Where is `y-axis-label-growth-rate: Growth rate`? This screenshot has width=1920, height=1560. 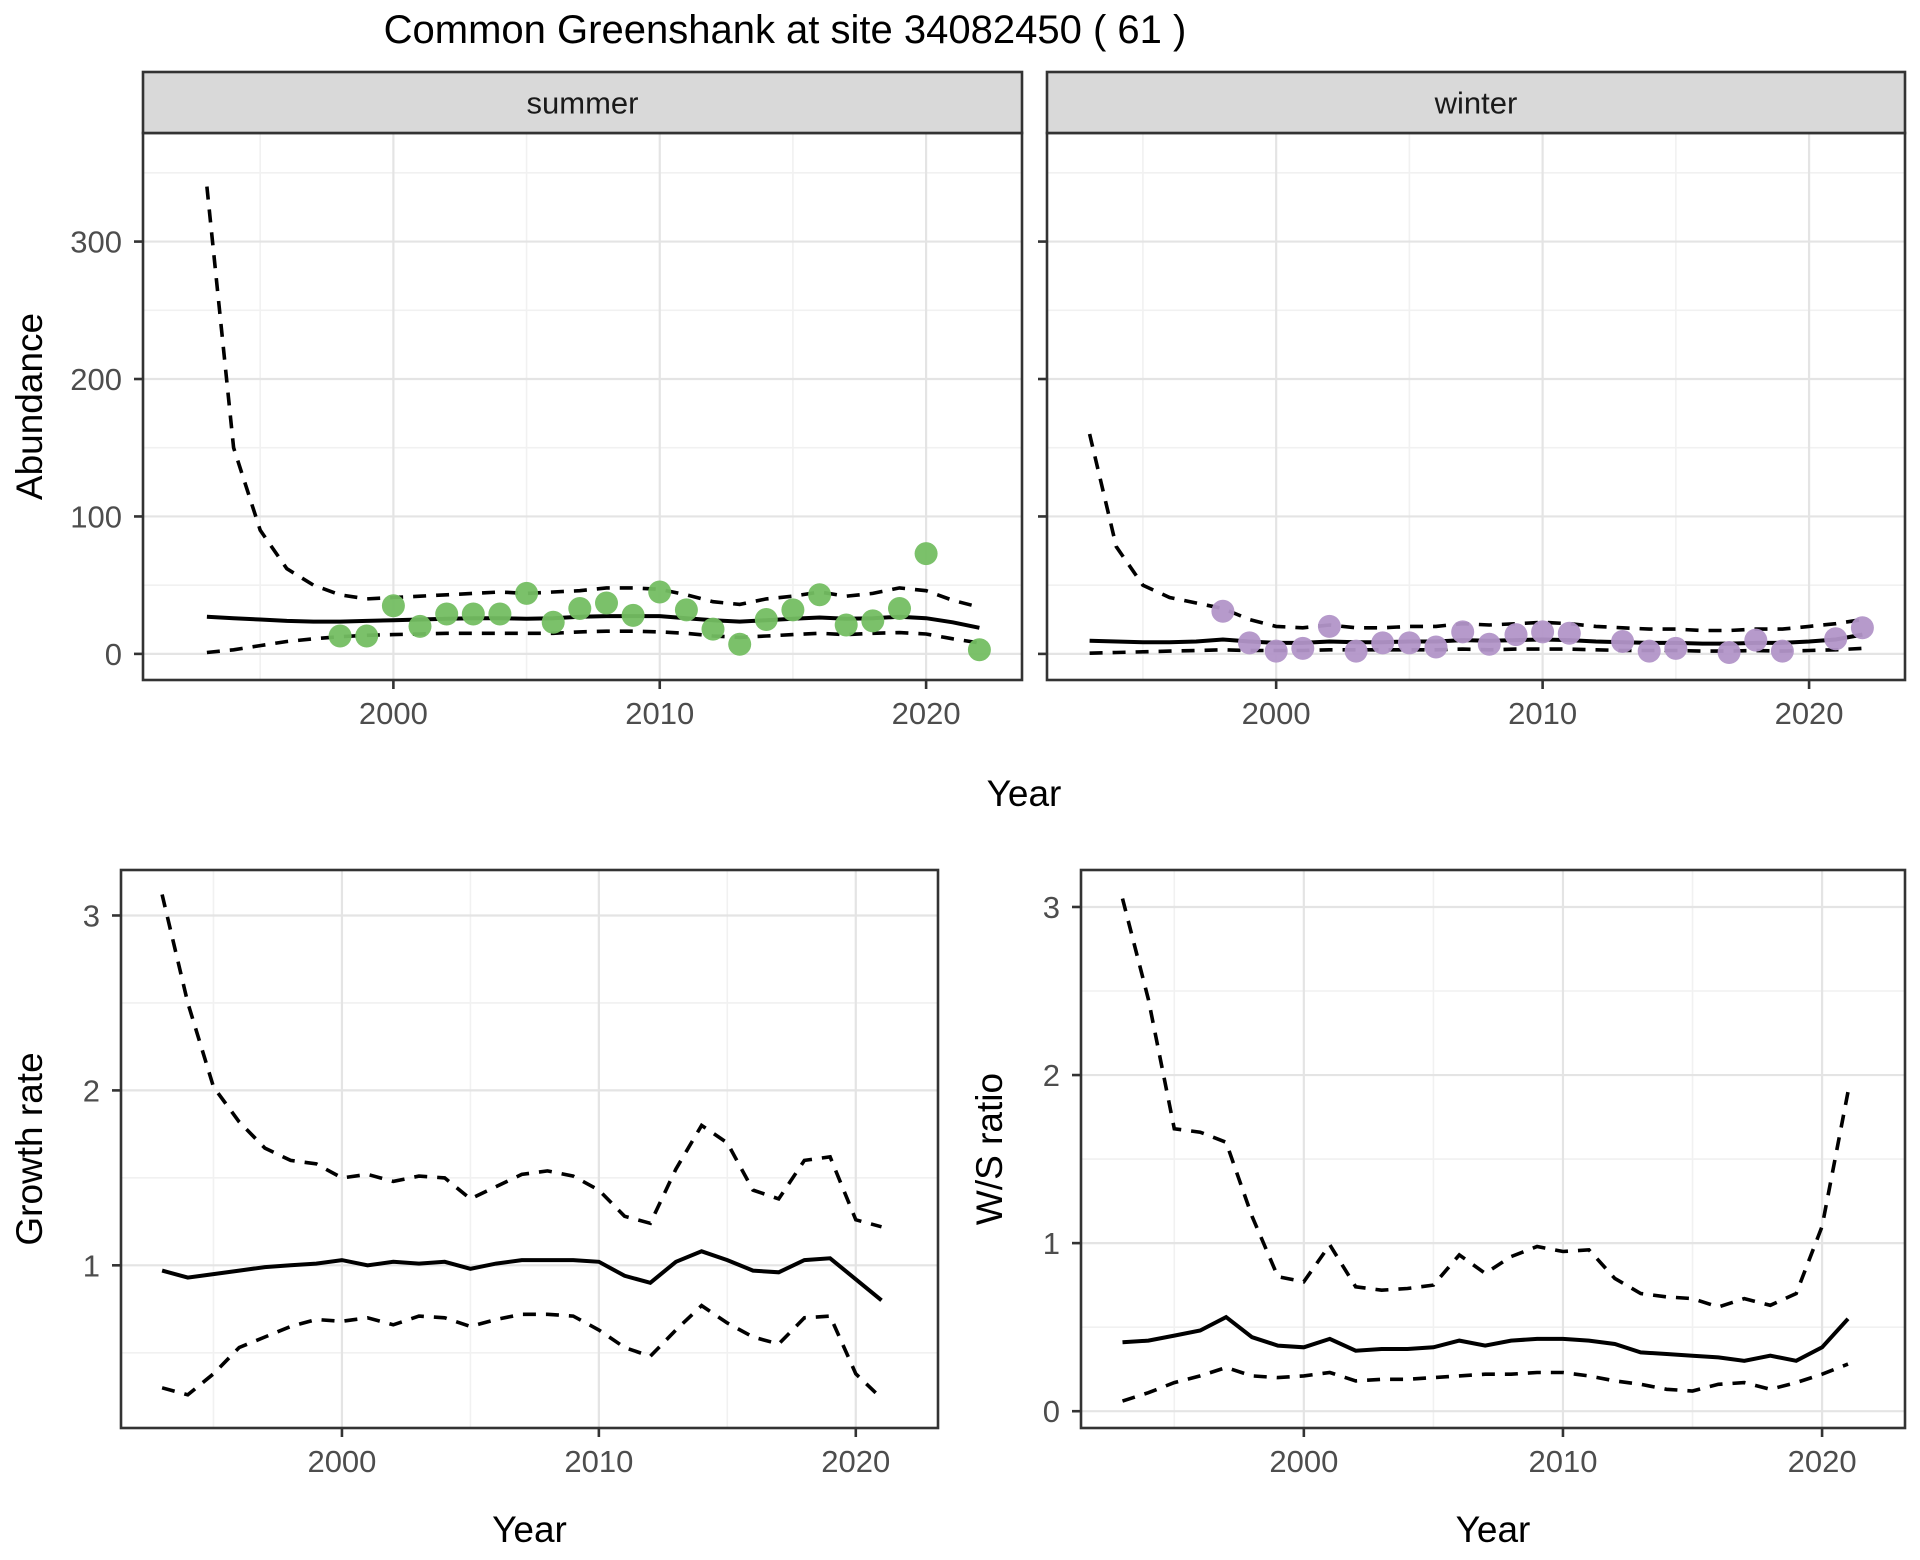
y-axis-label-growth-rate: Growth rate is located at coordinates (29, 1148).